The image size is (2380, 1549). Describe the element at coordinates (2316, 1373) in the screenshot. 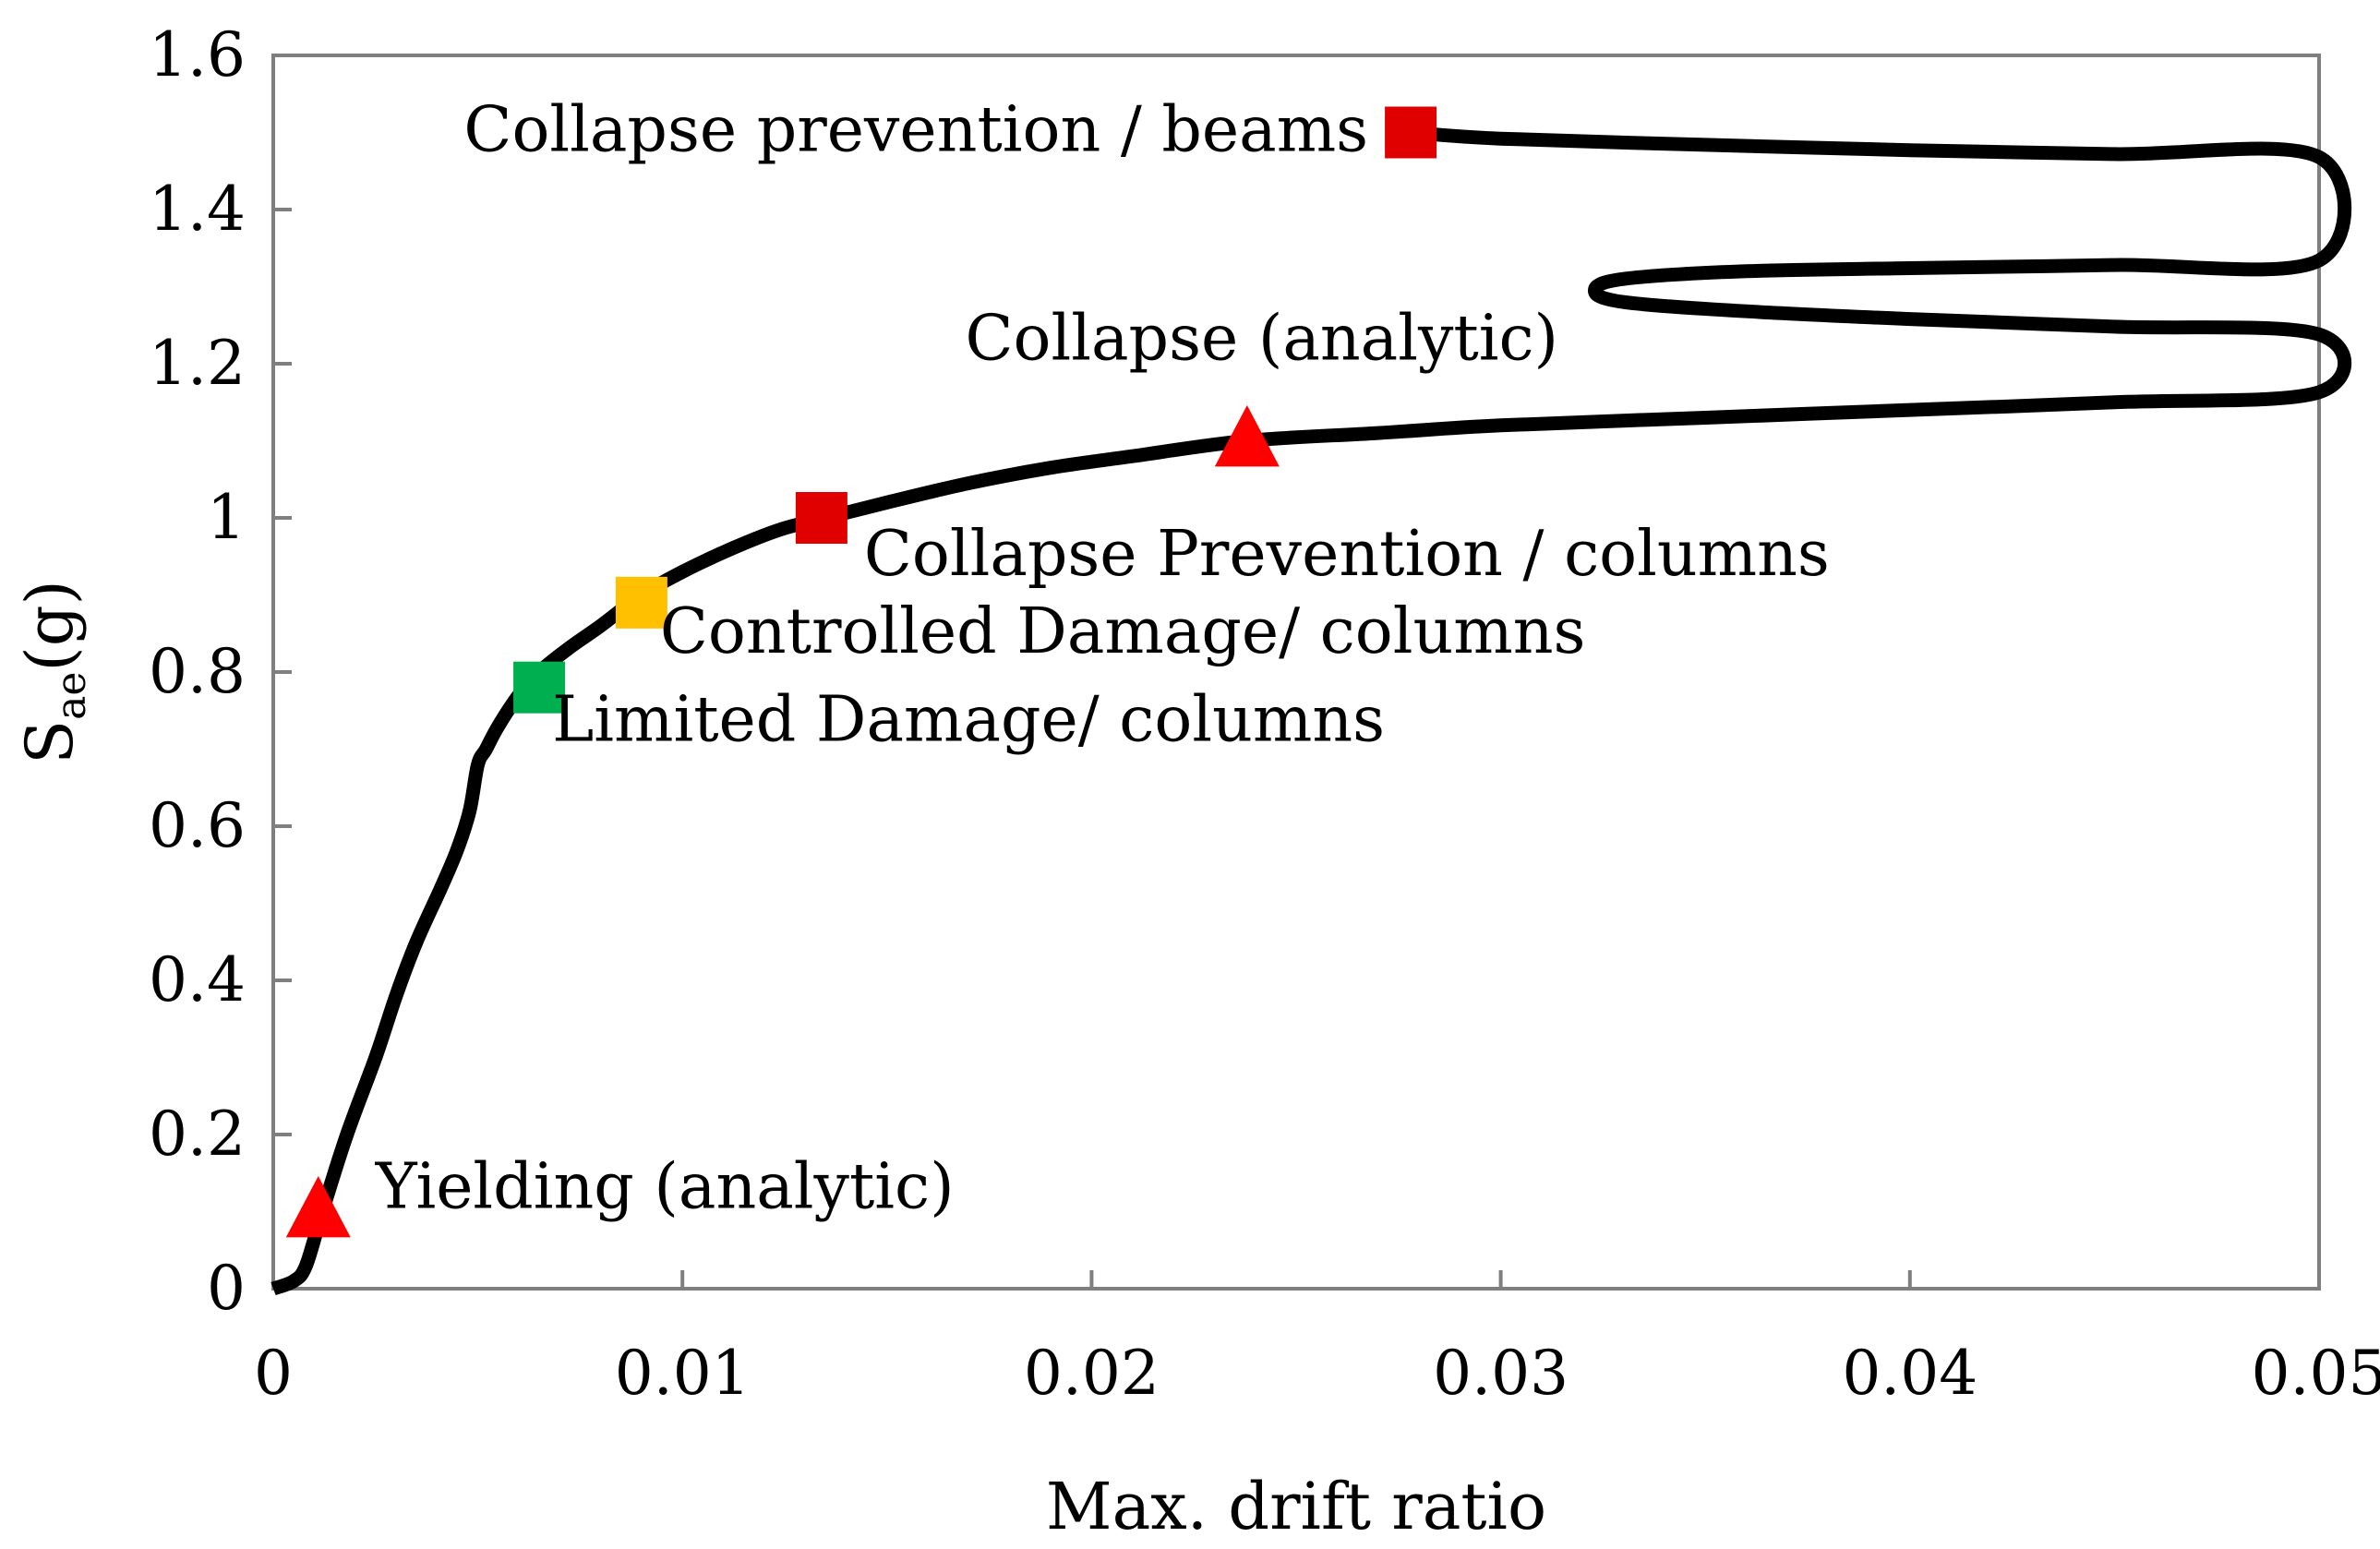

I see `x-tick-label: 0.05` at that location.